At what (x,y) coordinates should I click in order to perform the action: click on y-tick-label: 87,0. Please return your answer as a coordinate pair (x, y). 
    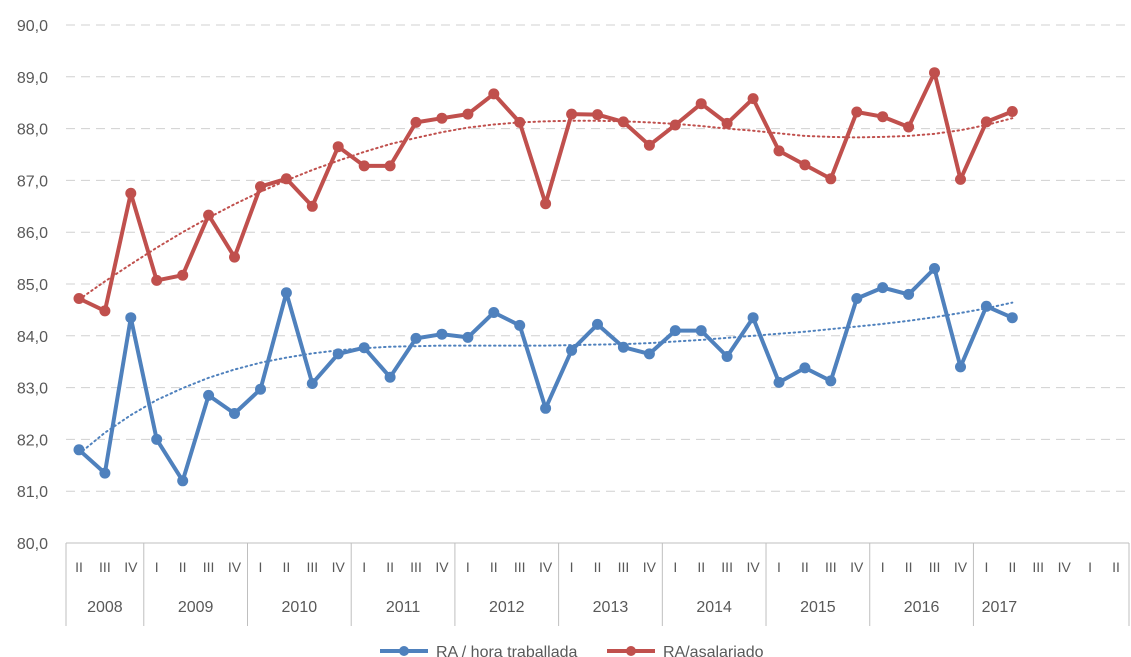
    Looking at the image, I should click on (32, 181).